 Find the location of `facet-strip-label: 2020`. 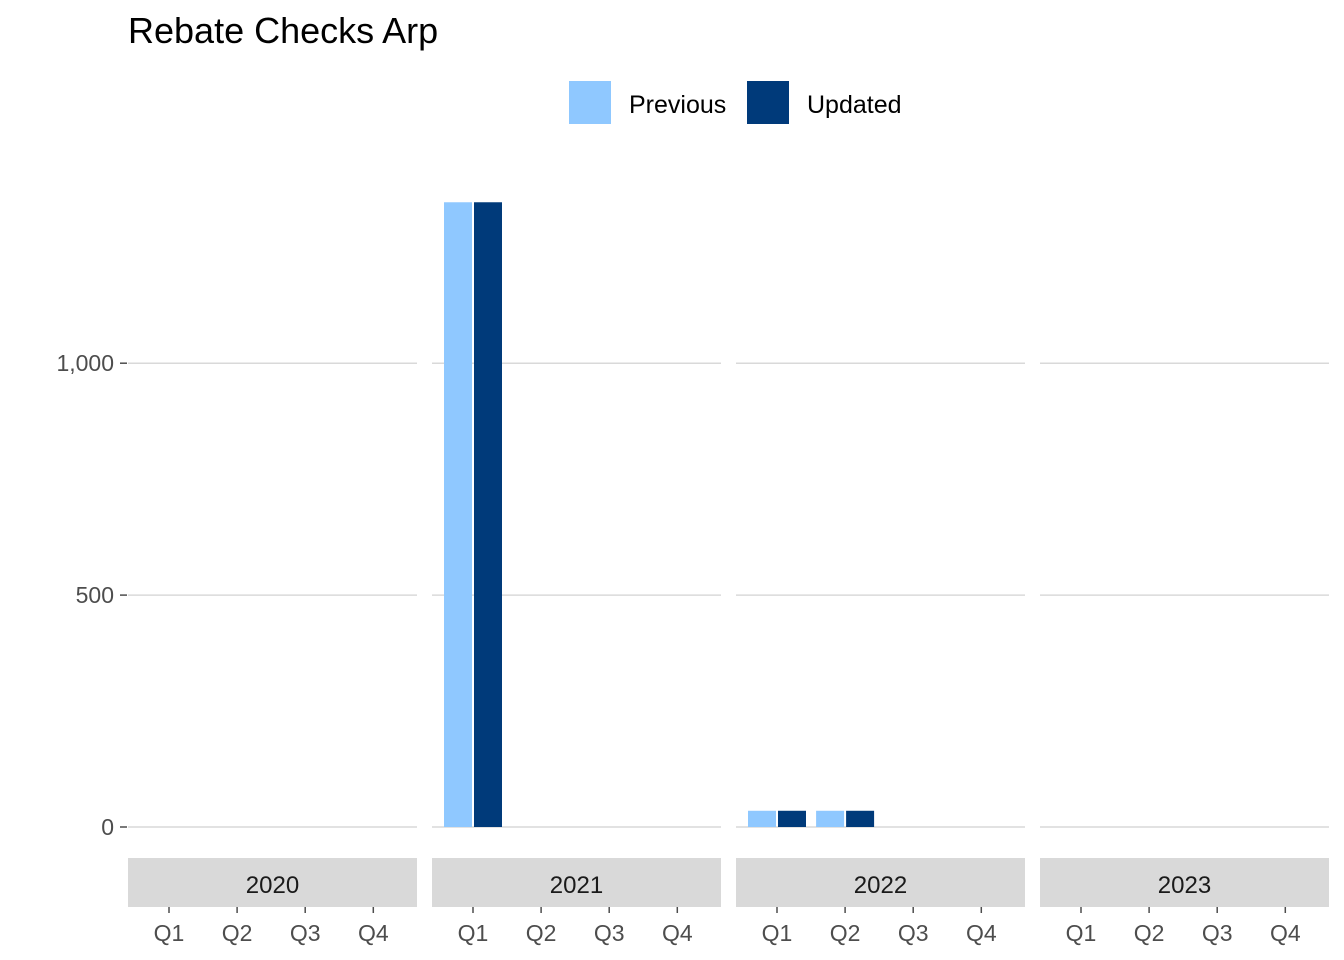

facet-strip-label: 2020 is located at coordinates (272, 885).